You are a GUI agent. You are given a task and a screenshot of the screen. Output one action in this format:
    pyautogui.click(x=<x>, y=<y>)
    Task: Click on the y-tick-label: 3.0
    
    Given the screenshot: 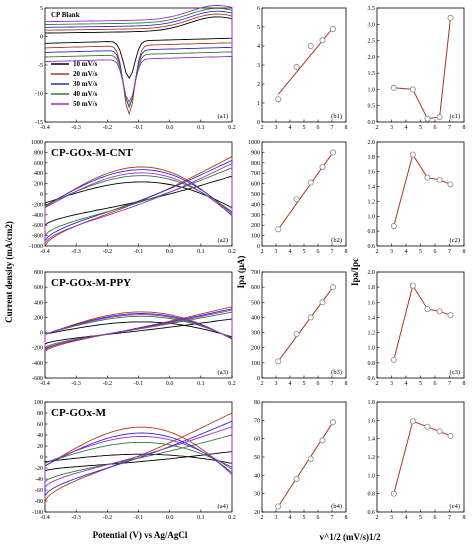 What is the action you would take?
    pyautogui.click(x=372, y=25)
    